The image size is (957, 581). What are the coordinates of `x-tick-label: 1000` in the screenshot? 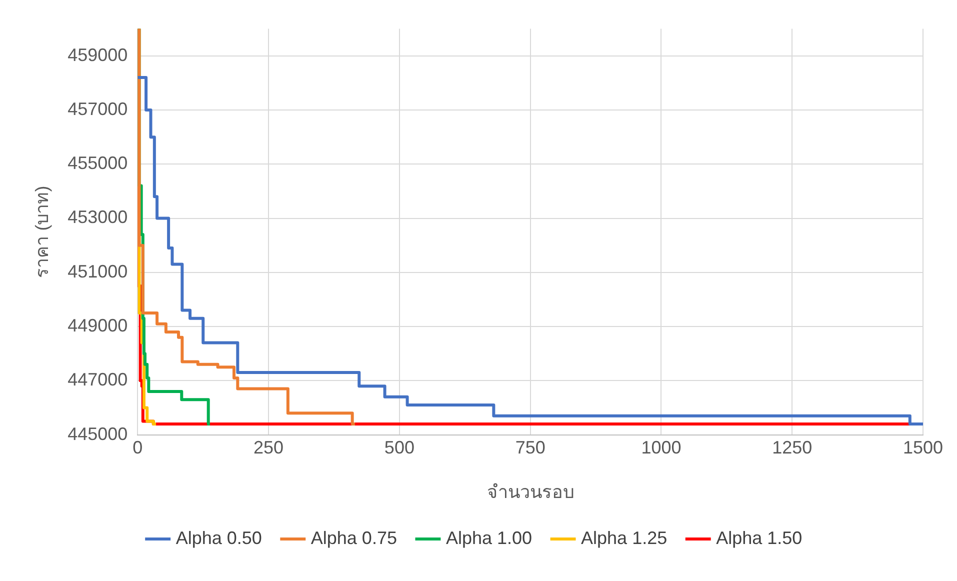 It's located at (661, 448).